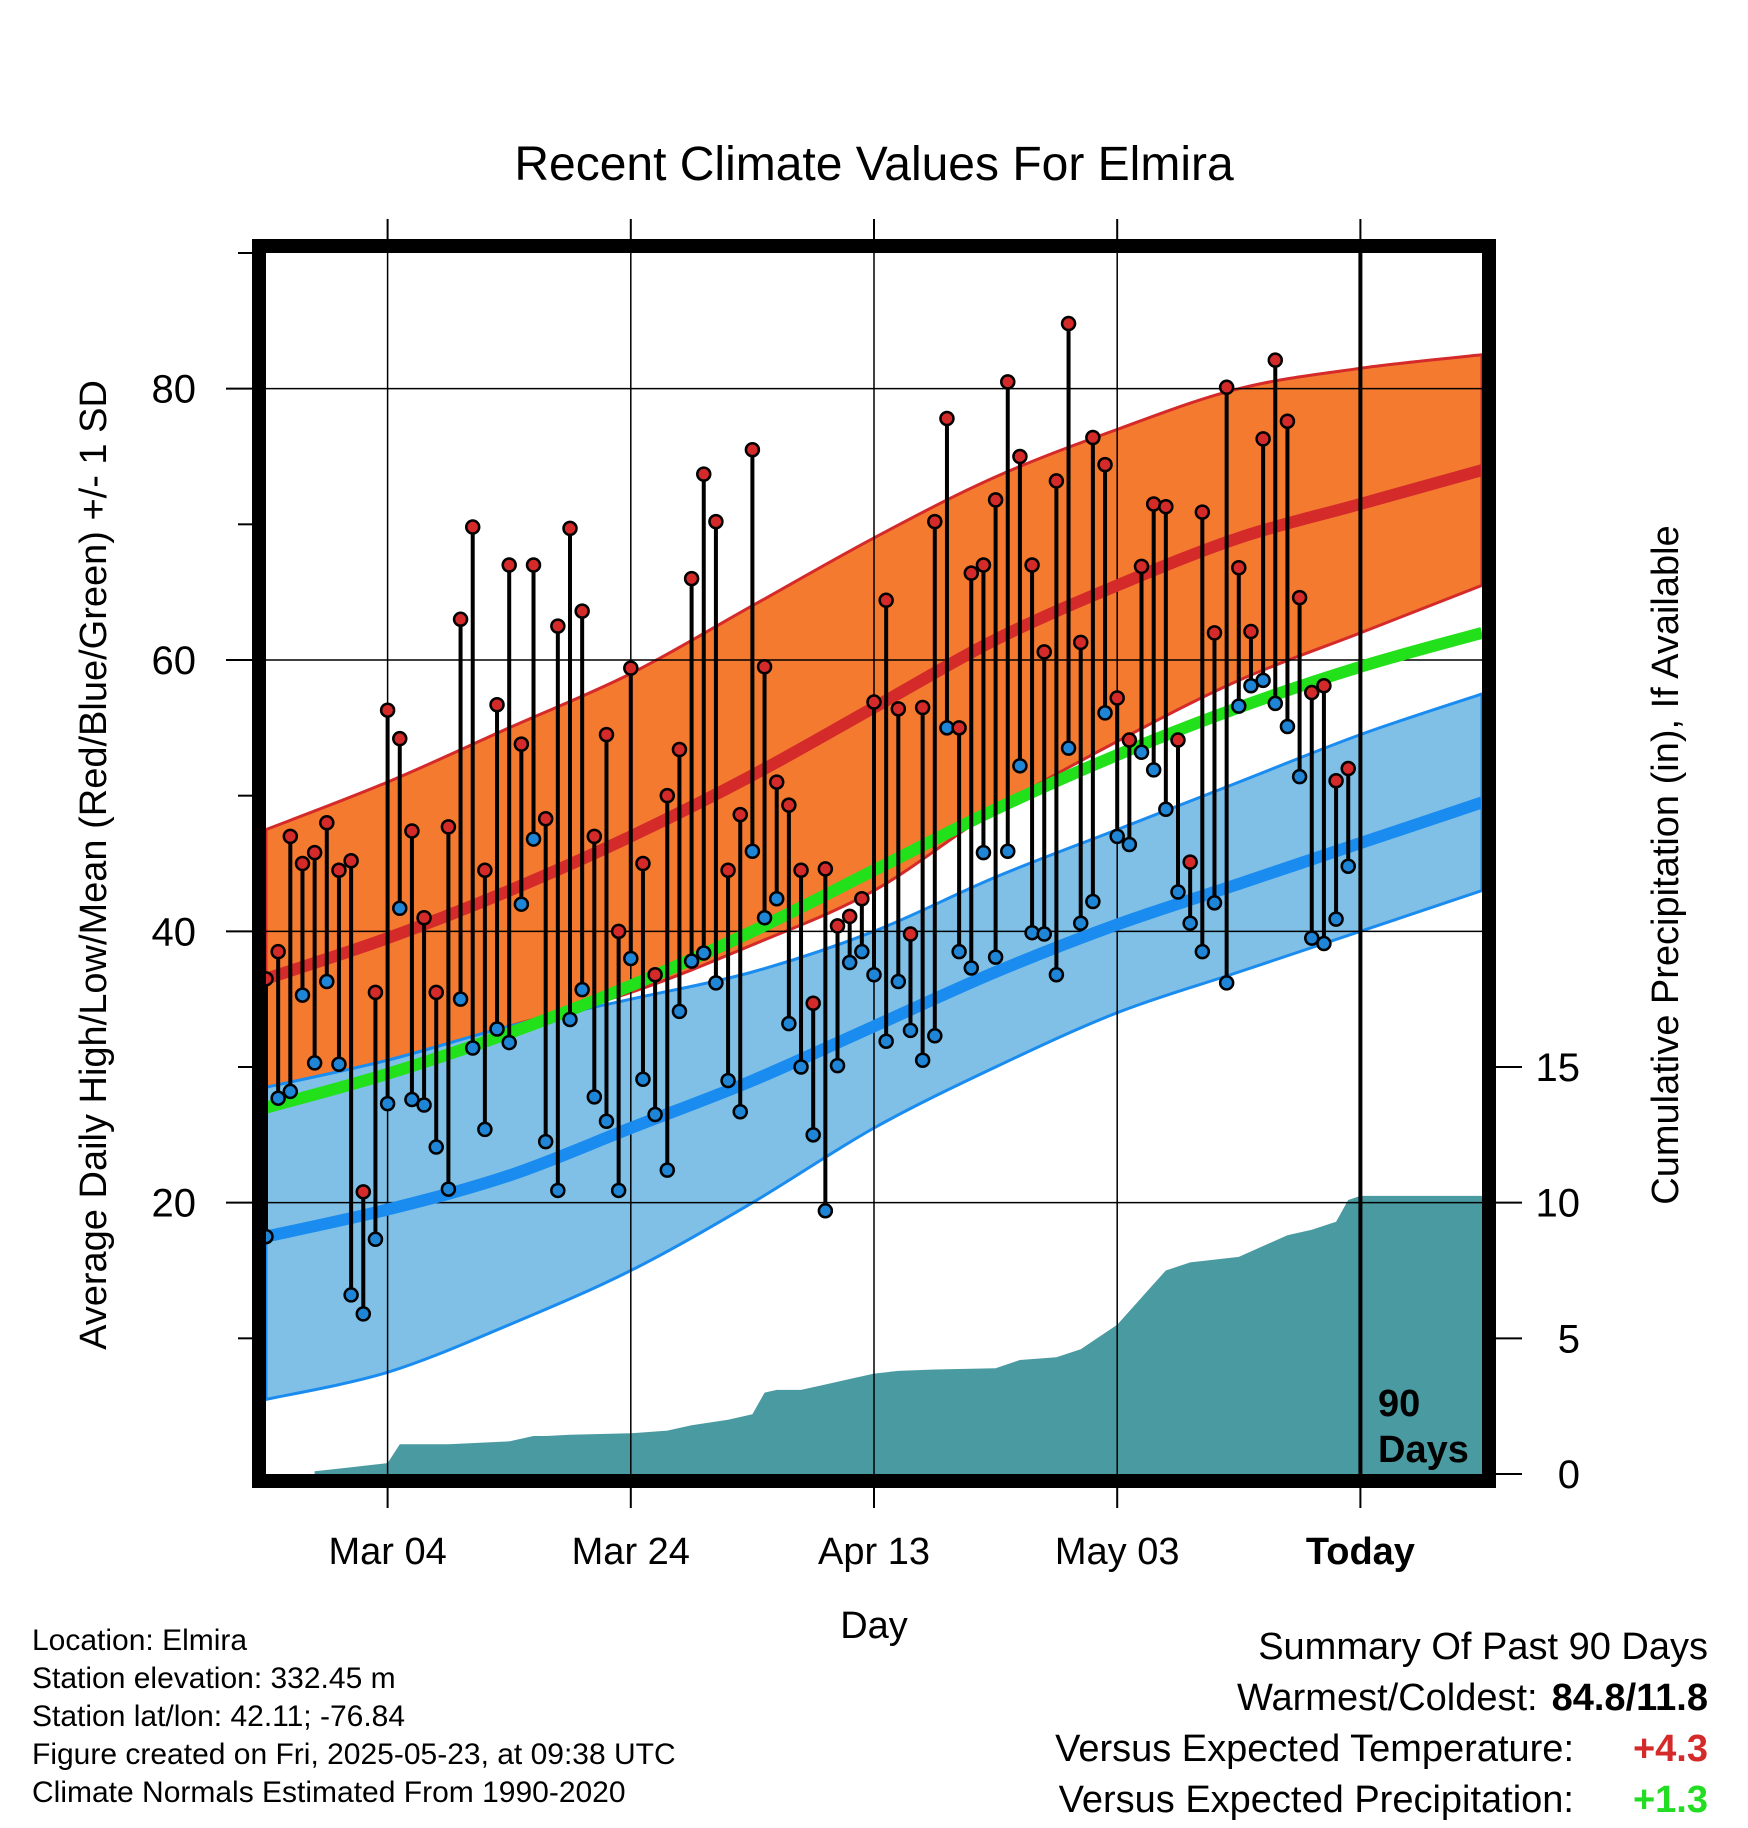 The height and width of the screenshot is (1828, 1748). Describe the element at coordinates (1670, 1749) in the screenshot. I see `temp-value: +4.3` at that location.